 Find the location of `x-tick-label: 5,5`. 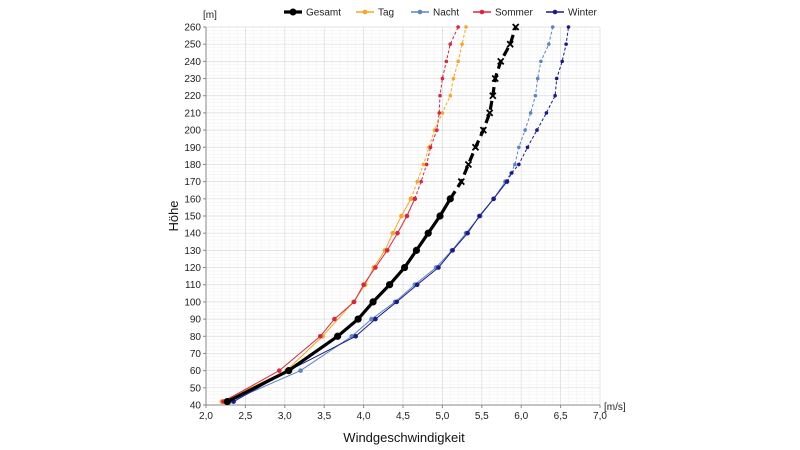

x-tick-label: 5,5 is located at coordinates (482, 416).